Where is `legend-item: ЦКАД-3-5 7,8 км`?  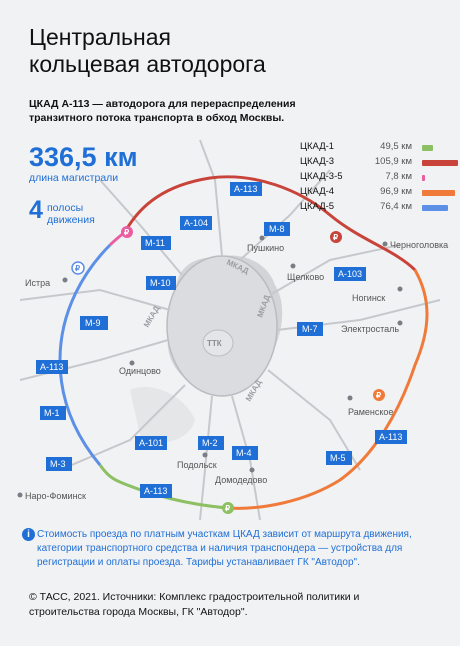 legend-item: ЦКАД-3-5 7,8 км is located at coordinates (375, 178).